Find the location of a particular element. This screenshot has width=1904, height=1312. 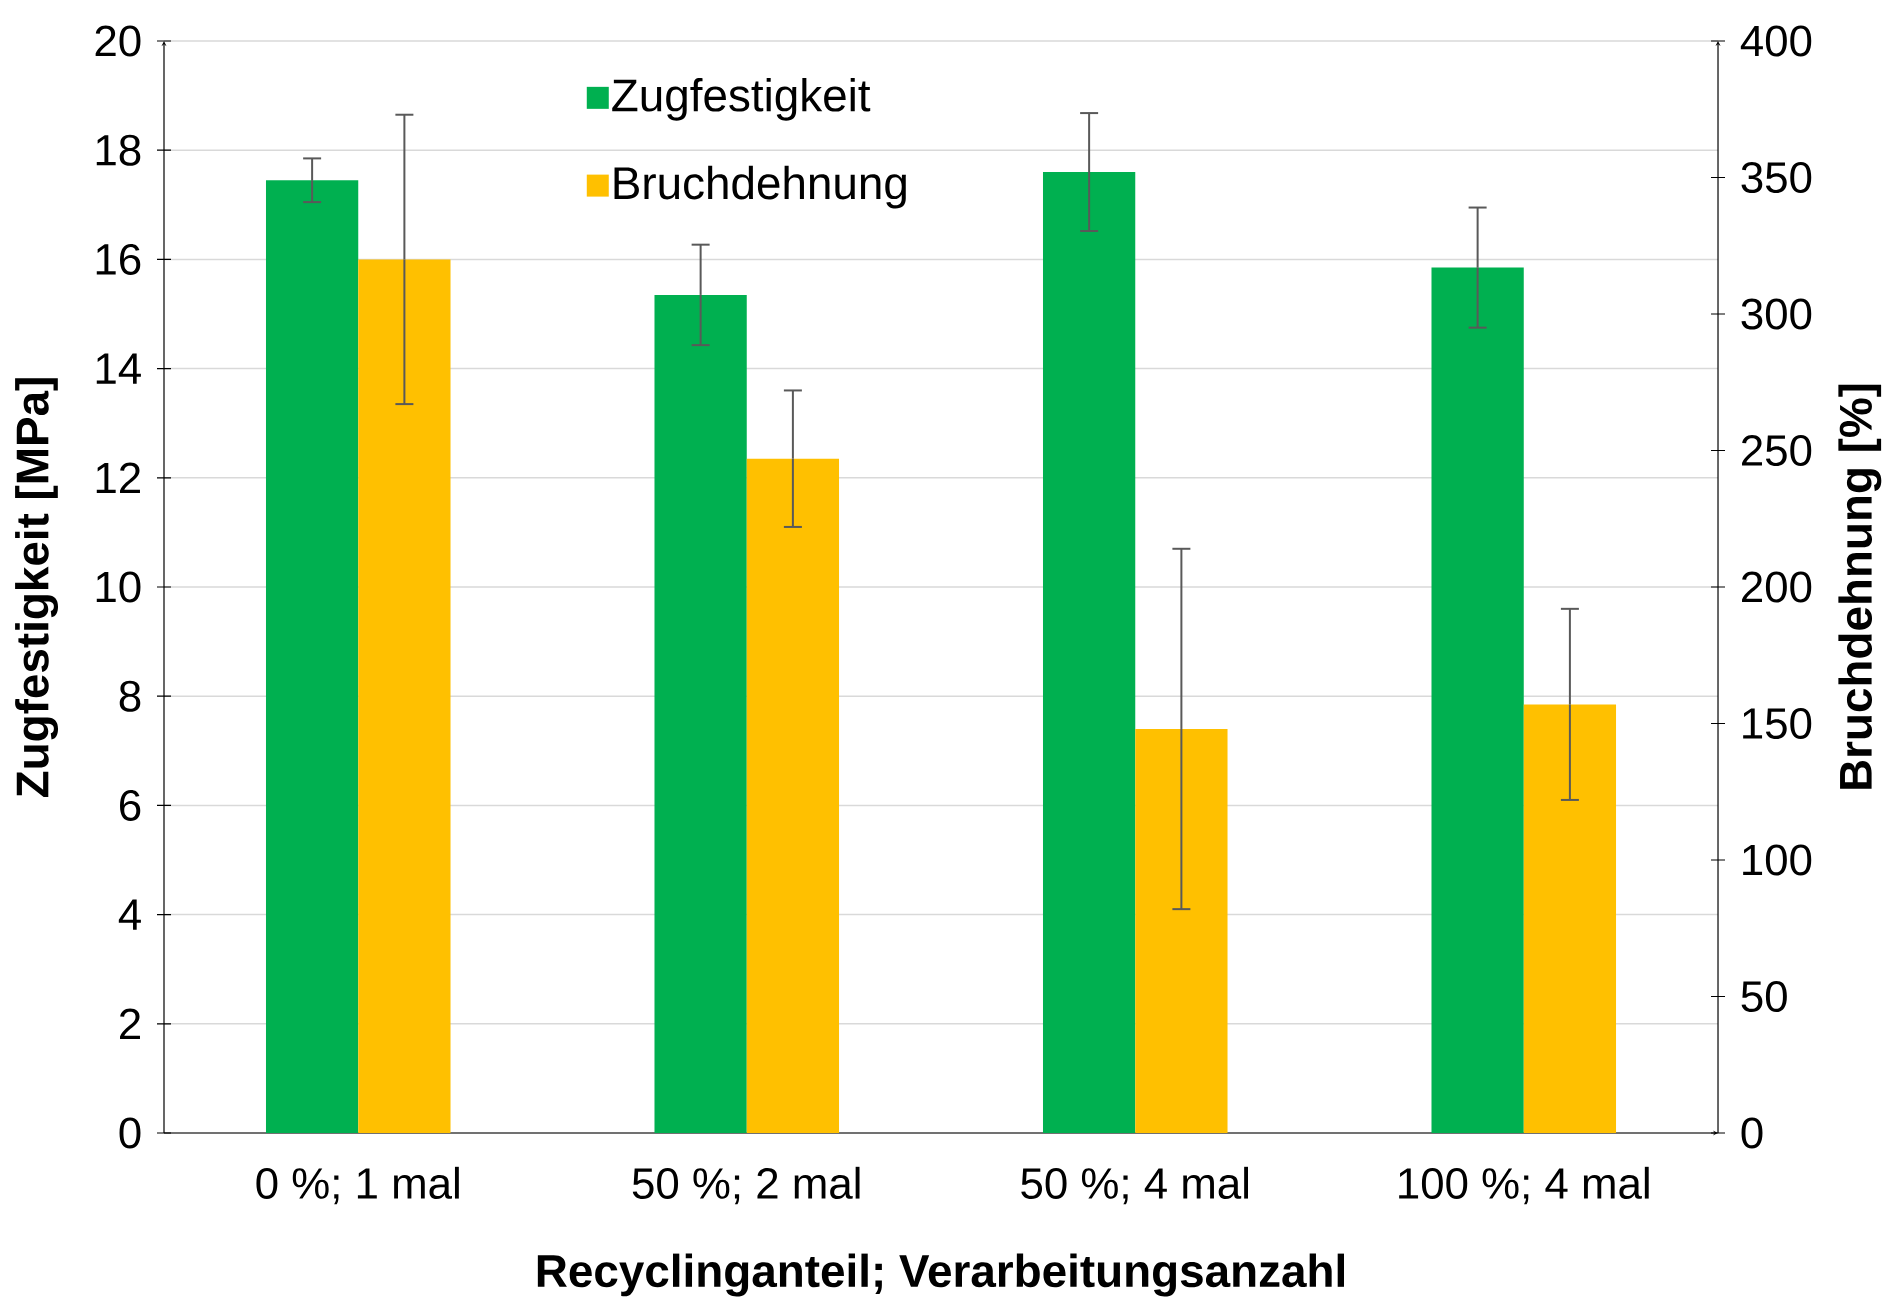

y2-axis-title: Bruchdehnung [%] is located at coordinates (1860, 586).